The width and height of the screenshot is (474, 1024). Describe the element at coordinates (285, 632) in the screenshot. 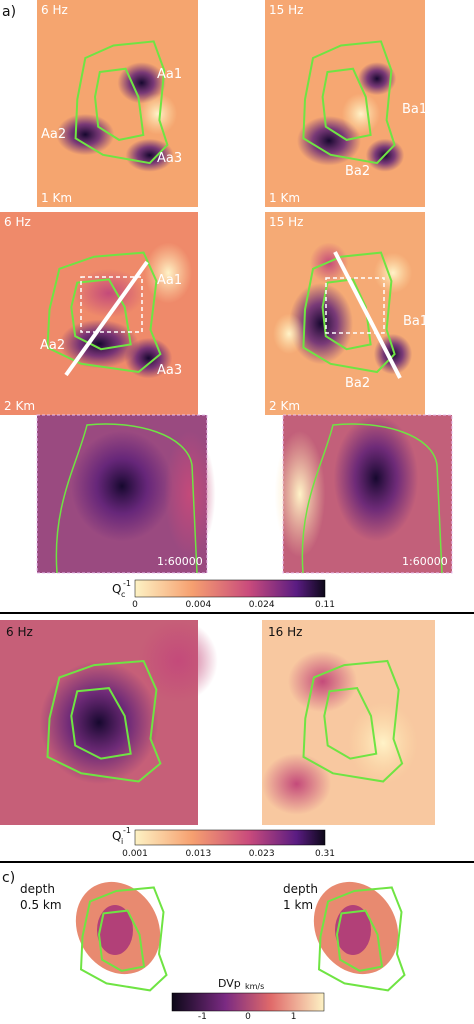

I see `frequency-label: 16 Hz` at that location.